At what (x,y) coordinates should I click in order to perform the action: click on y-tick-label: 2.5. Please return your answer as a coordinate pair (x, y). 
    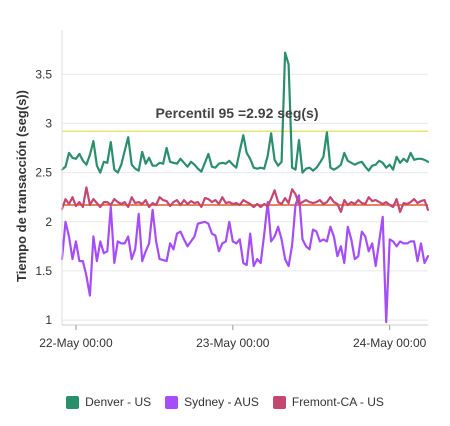
    Looking at the image, I should click on (43, 173).